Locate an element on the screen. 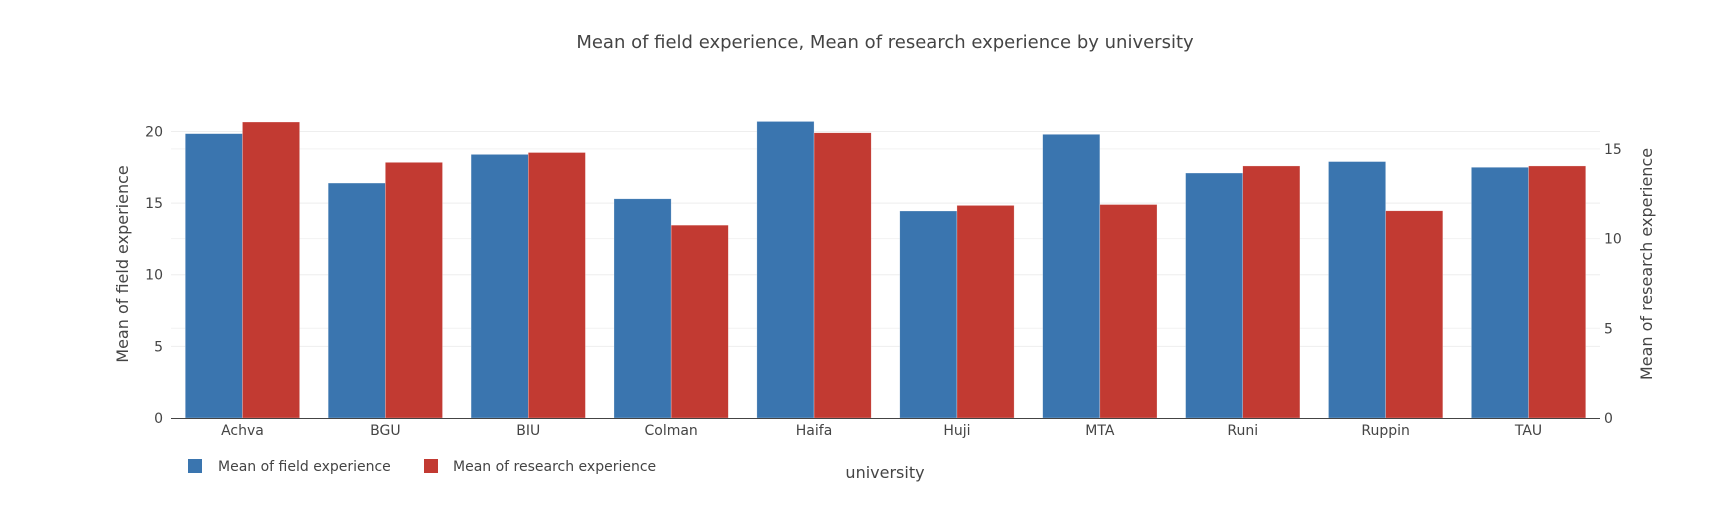 This screenshot has width=1720, height=514. x-tick-label: BGU is located at coordinates (385, 431).